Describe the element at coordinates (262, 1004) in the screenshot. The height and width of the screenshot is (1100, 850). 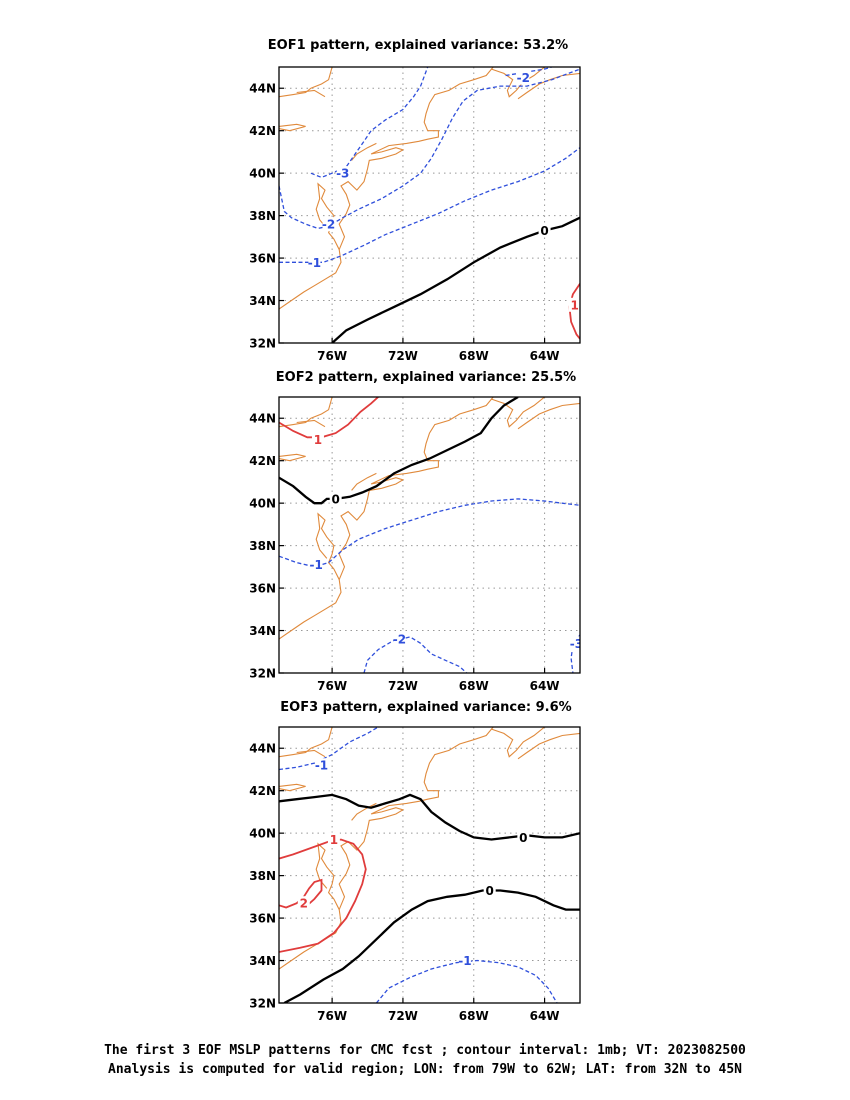
I see `eof3-lat-tick-label-0: 32N` at that location.